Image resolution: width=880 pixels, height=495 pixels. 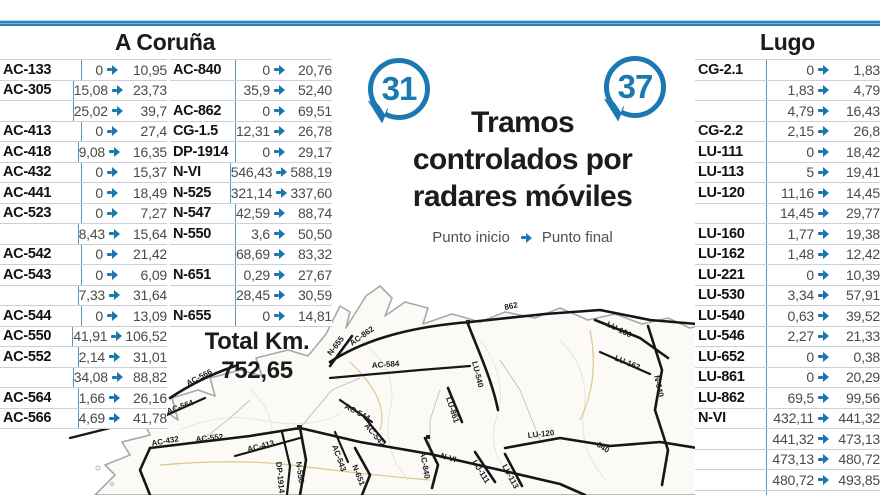 What do you see at coordinates (41, 275) in the screenshot?
I see `road-code: AC-543` at bounding box center [41, 275].